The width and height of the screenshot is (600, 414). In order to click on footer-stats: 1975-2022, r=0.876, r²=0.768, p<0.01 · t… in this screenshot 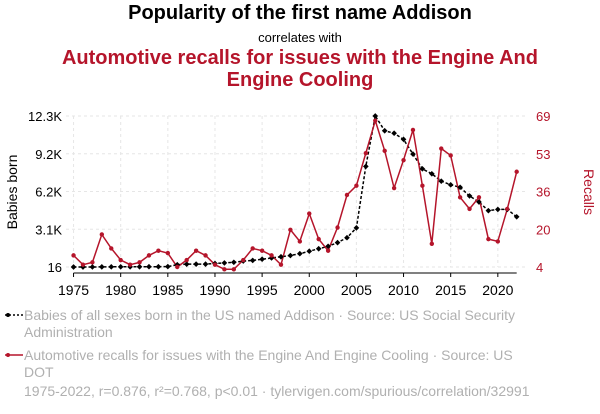, I will do `click(277, 391)`.